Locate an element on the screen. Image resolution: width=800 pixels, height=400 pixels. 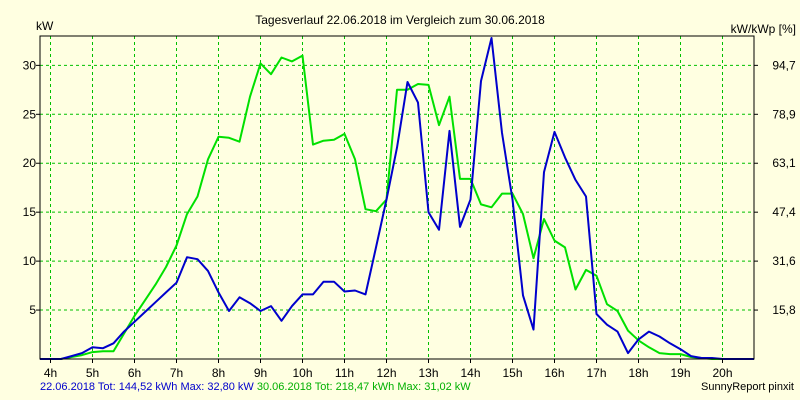
y-tick-label-right: 47,4 is located at coordinates (784, 212).